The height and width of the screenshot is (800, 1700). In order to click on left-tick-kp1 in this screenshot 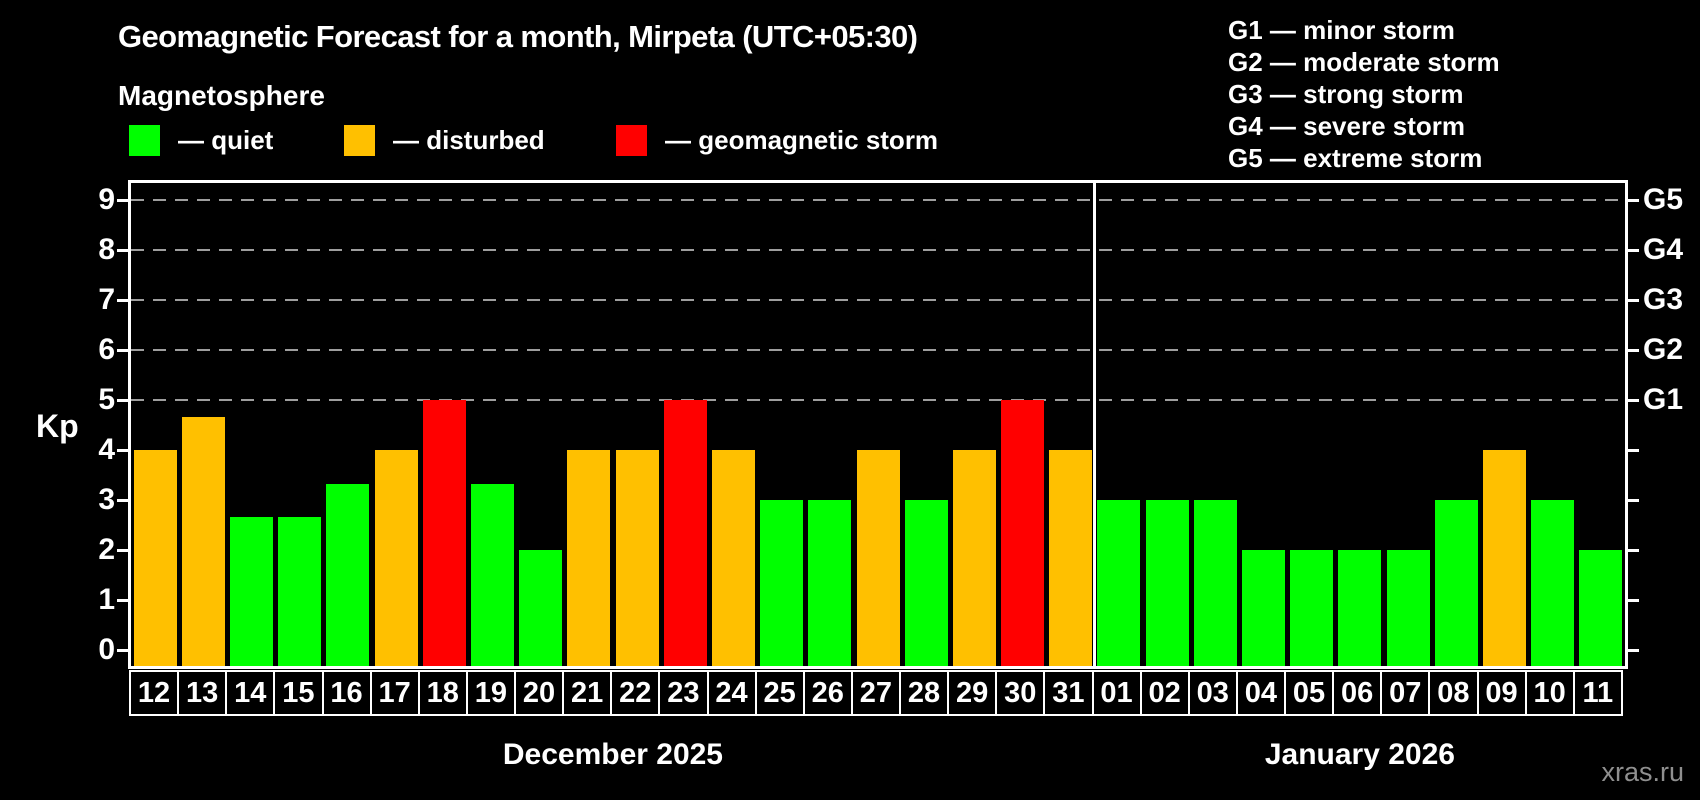, I will do `click(124, 600)`.